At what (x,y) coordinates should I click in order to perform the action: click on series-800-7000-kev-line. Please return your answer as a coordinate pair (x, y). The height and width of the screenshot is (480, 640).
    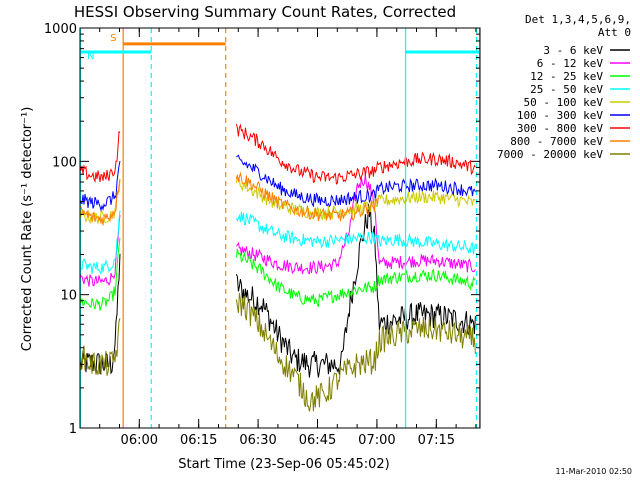
    Looking at the image, I should click on (229, 198).